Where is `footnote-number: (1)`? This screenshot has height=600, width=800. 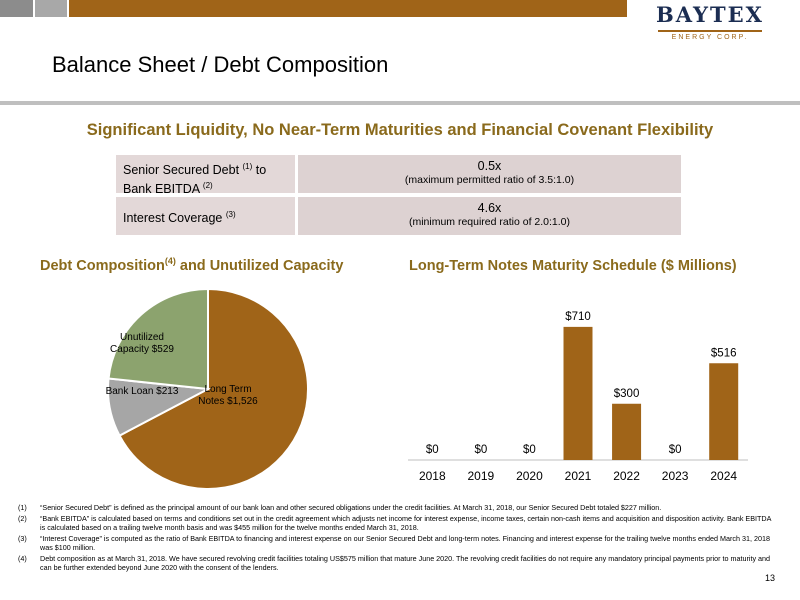 footnote-number: (1) is located at coordinates (22, 507).